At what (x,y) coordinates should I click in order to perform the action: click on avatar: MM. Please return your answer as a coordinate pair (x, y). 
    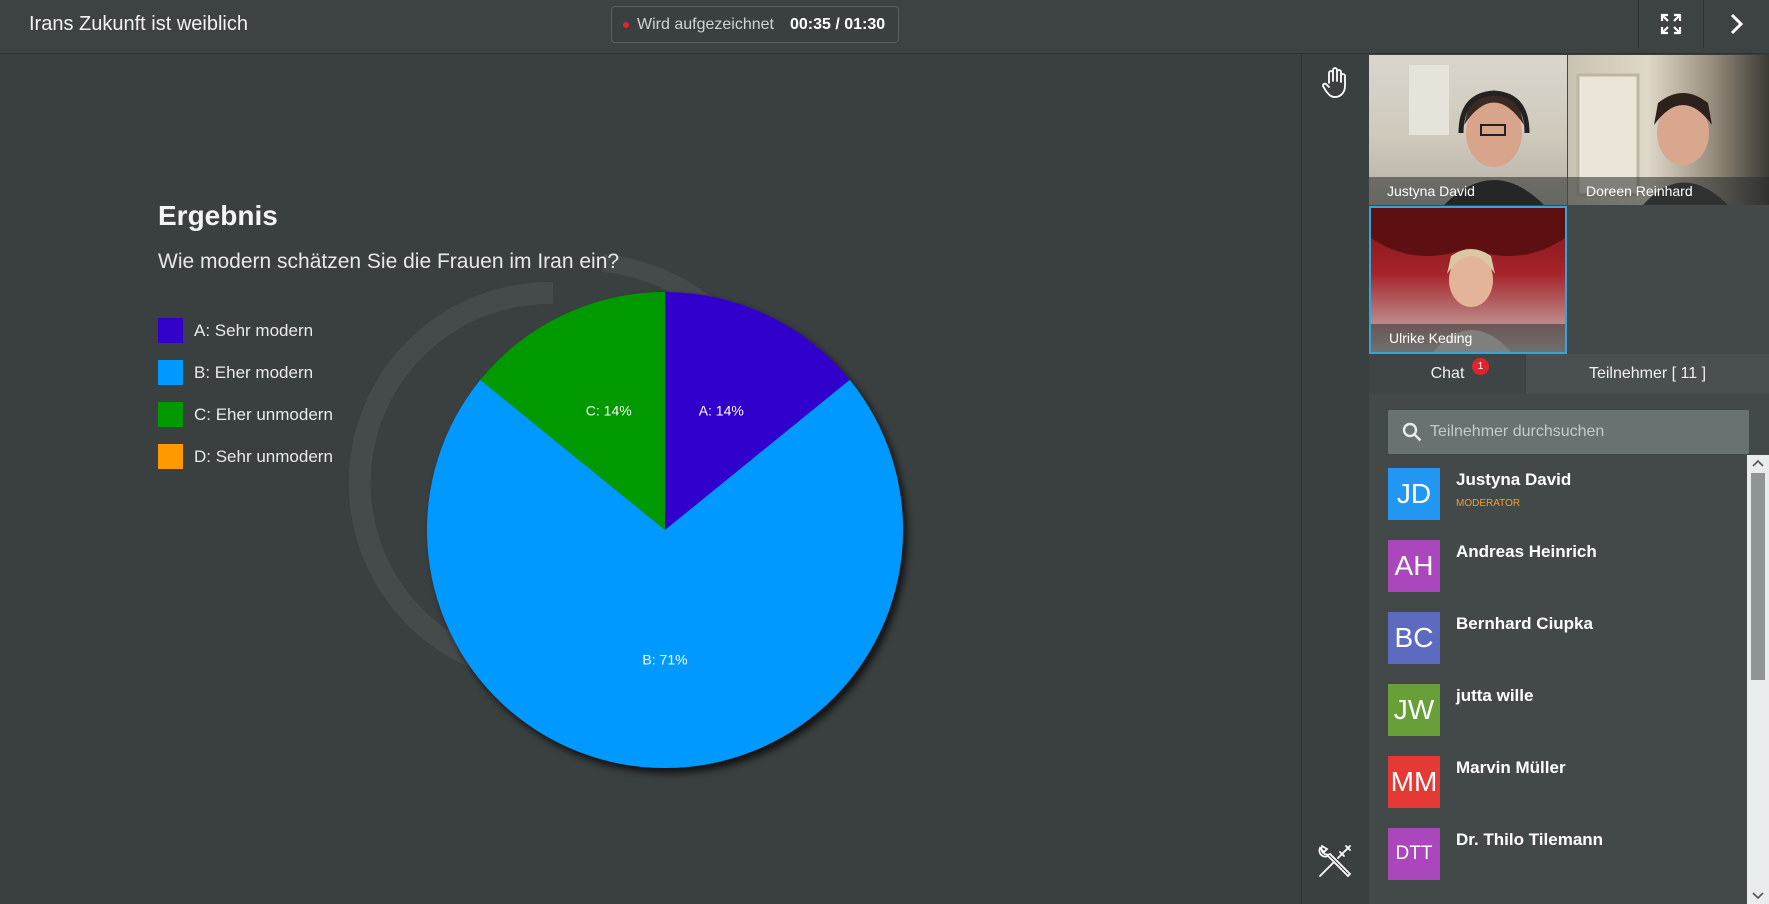
    Looking at the image, I should click on (1414, 782).